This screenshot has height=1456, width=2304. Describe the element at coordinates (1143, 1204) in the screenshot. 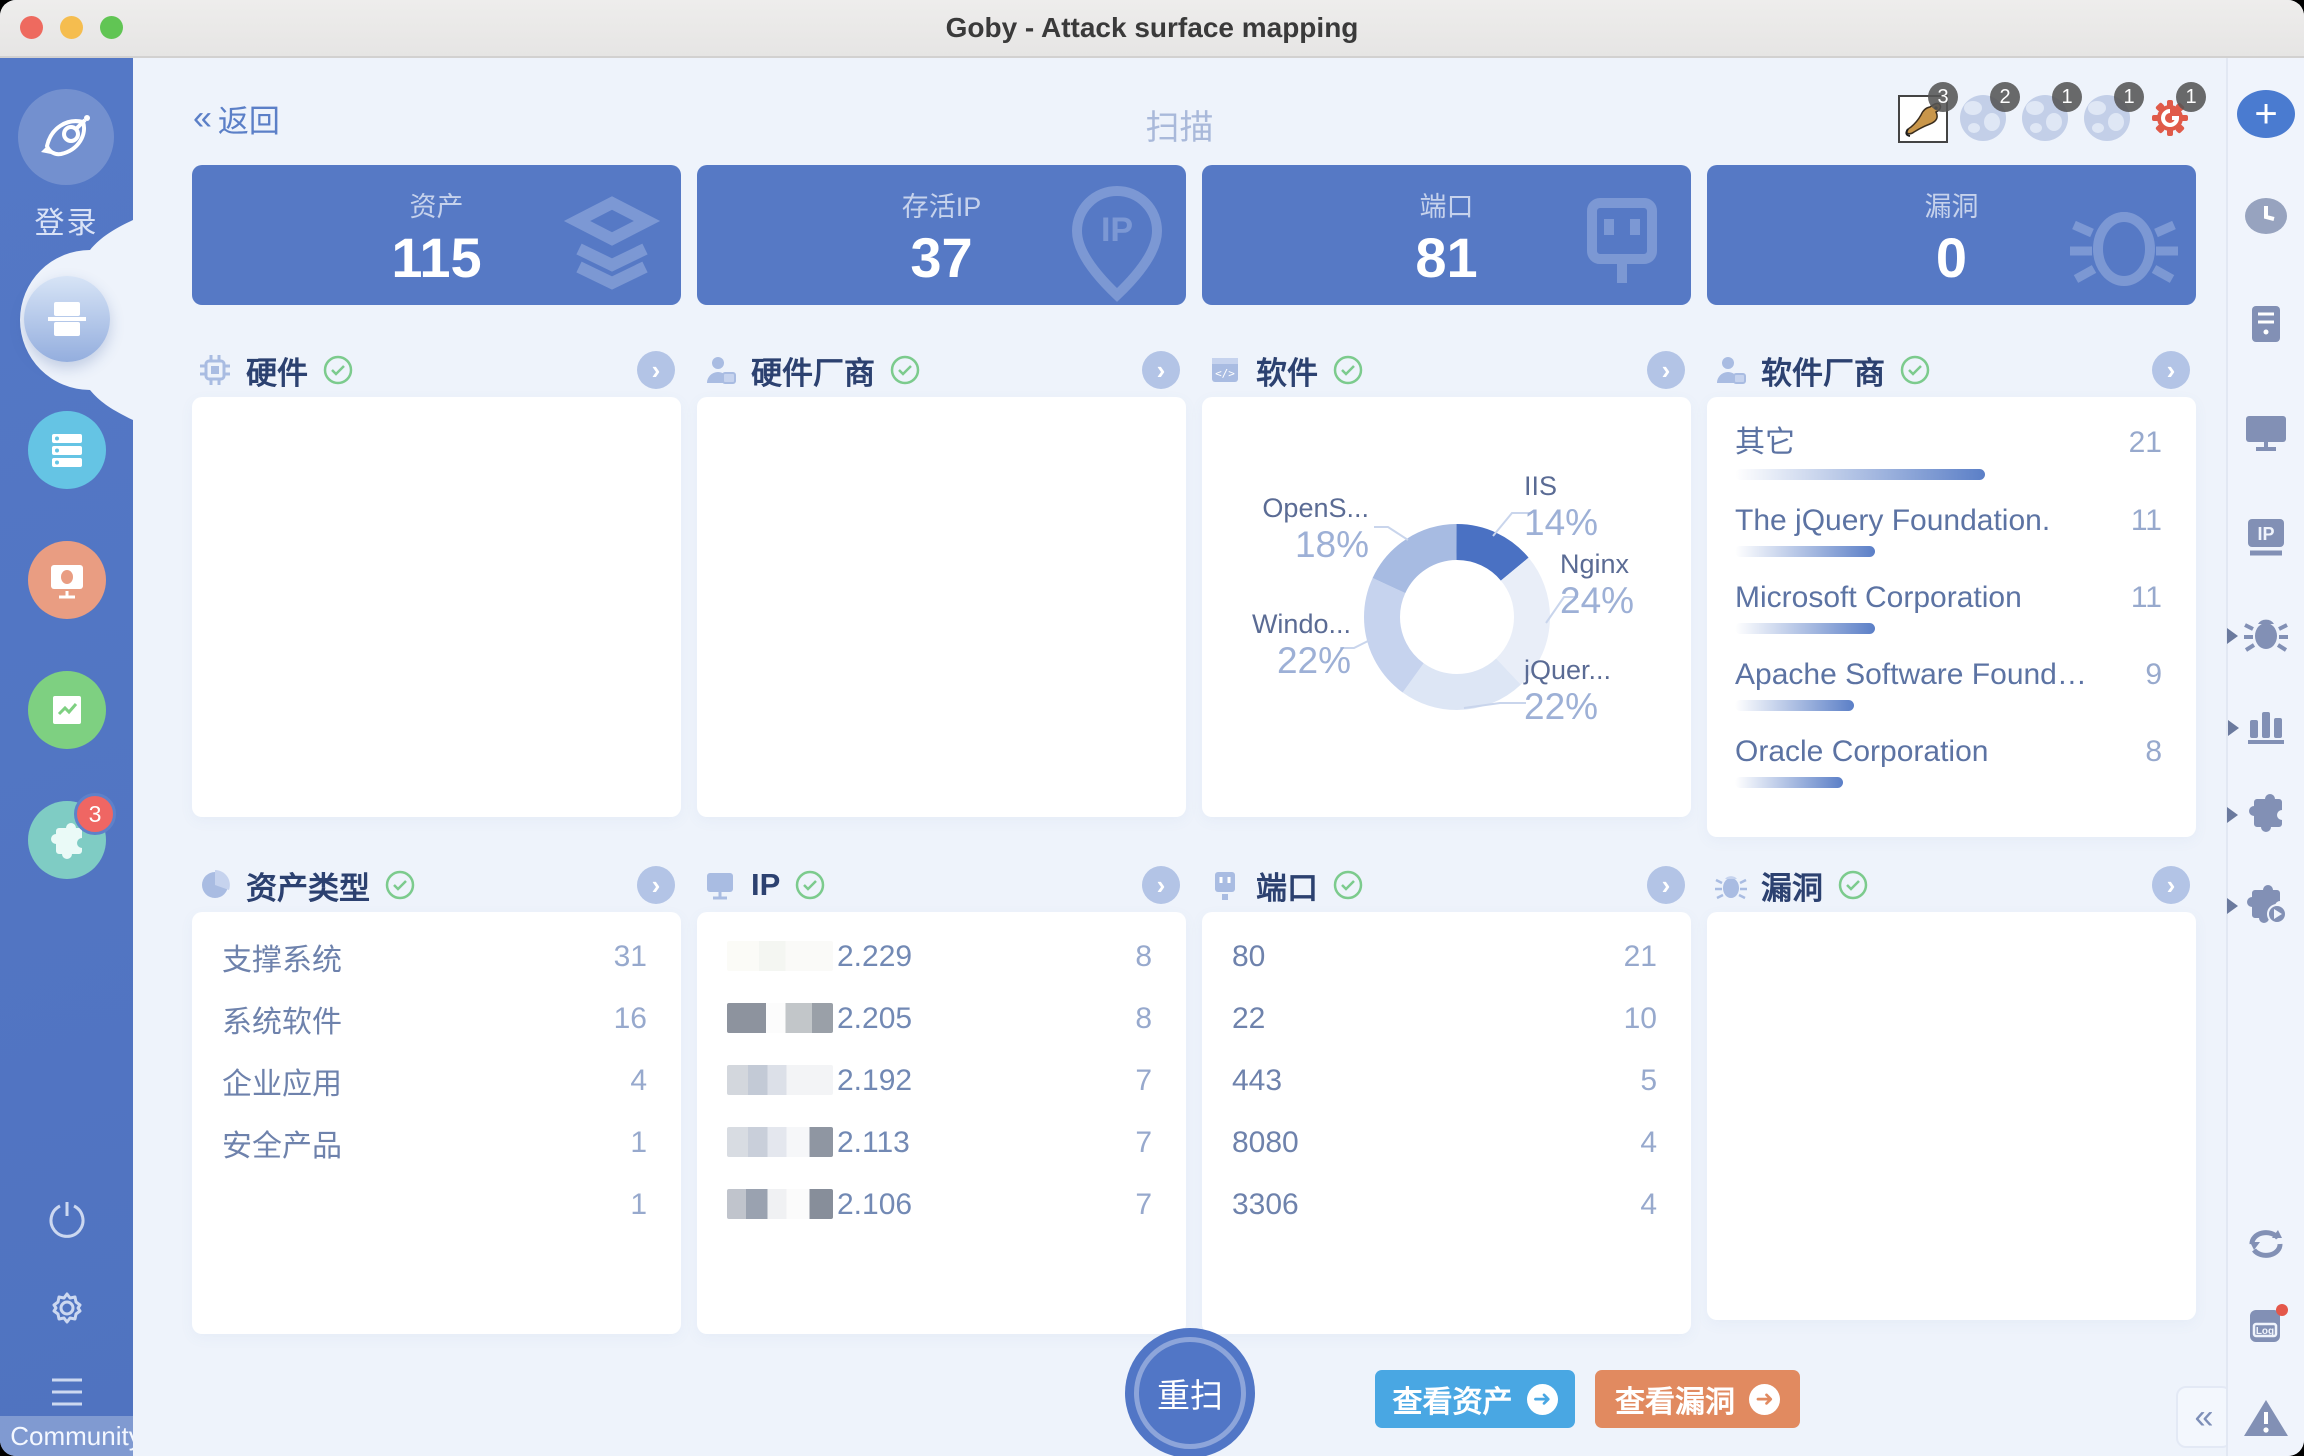

I see `list-item-value: 7` at that location.